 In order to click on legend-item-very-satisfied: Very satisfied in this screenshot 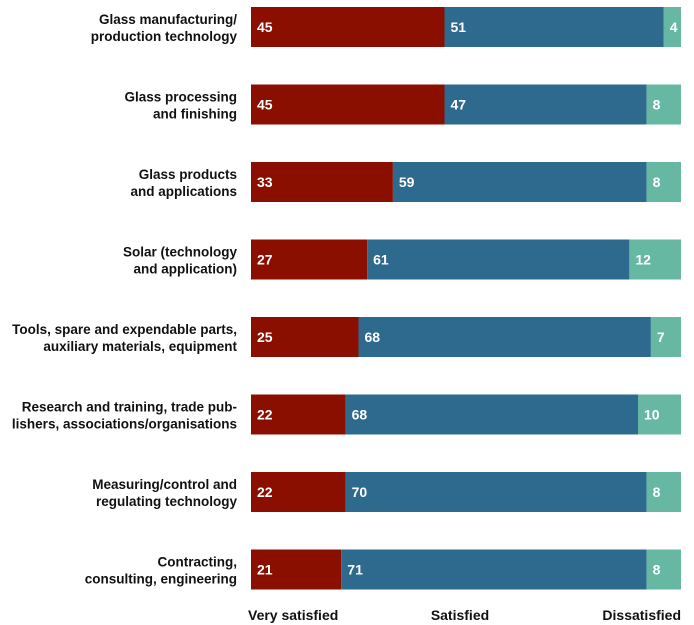, I will do `click(293, 615)`.